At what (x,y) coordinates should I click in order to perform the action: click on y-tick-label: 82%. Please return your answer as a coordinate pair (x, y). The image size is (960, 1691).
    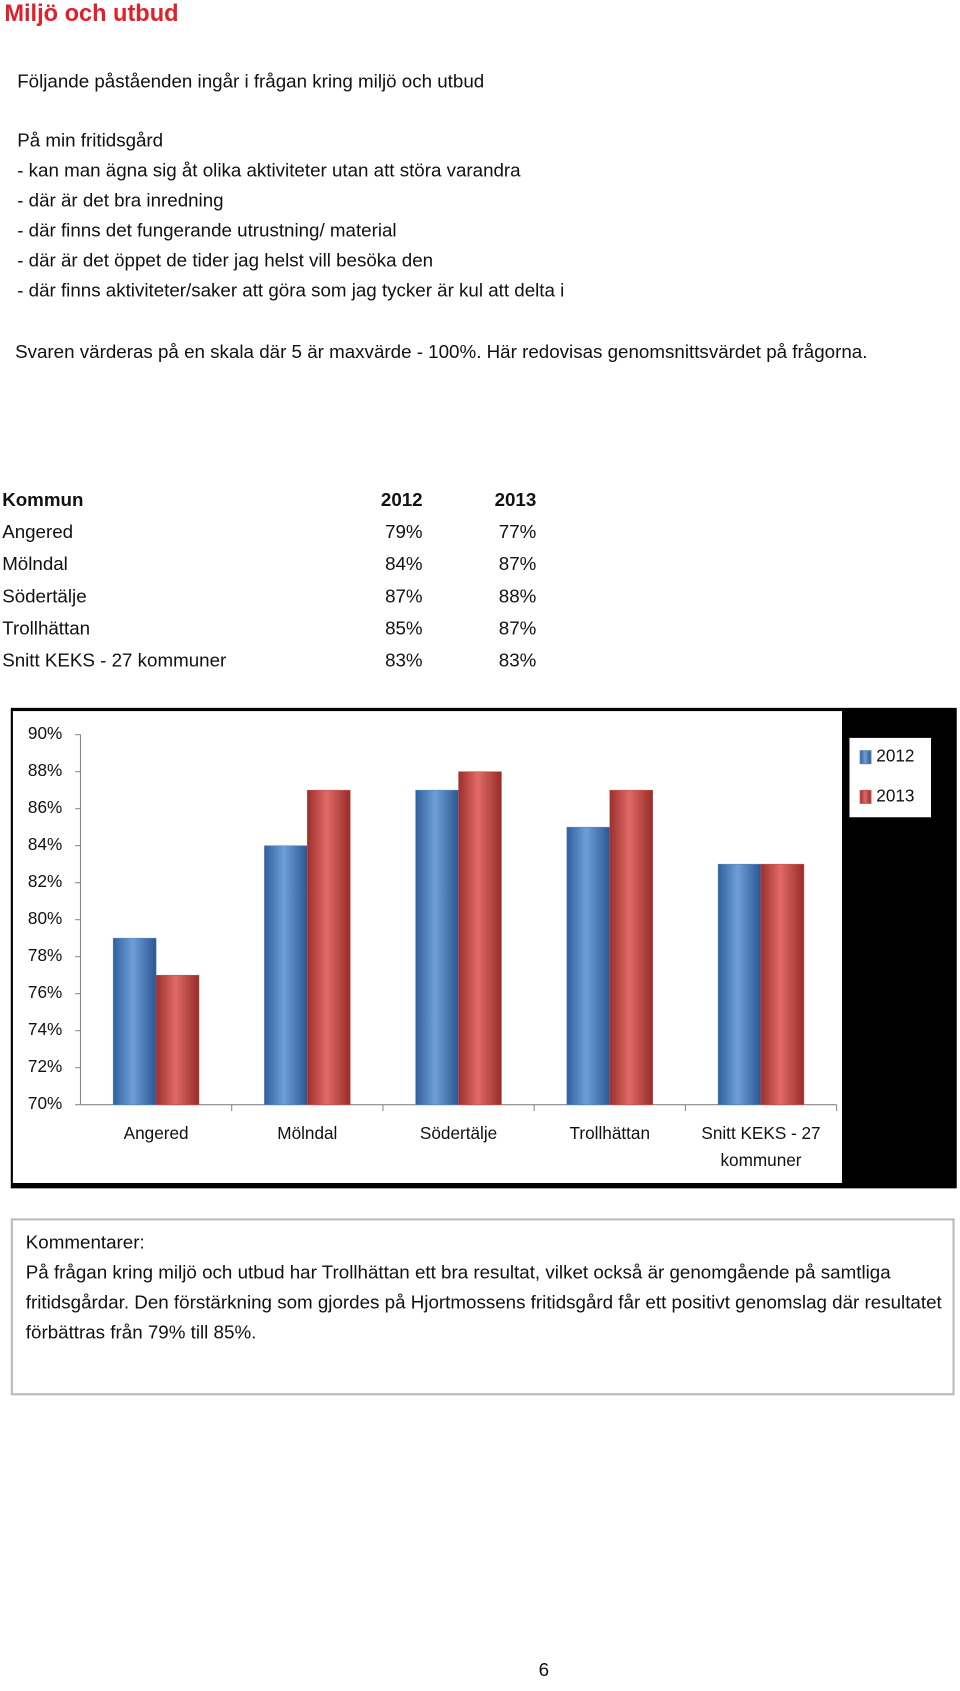
    Looking at the image, I should click on (45, 881).